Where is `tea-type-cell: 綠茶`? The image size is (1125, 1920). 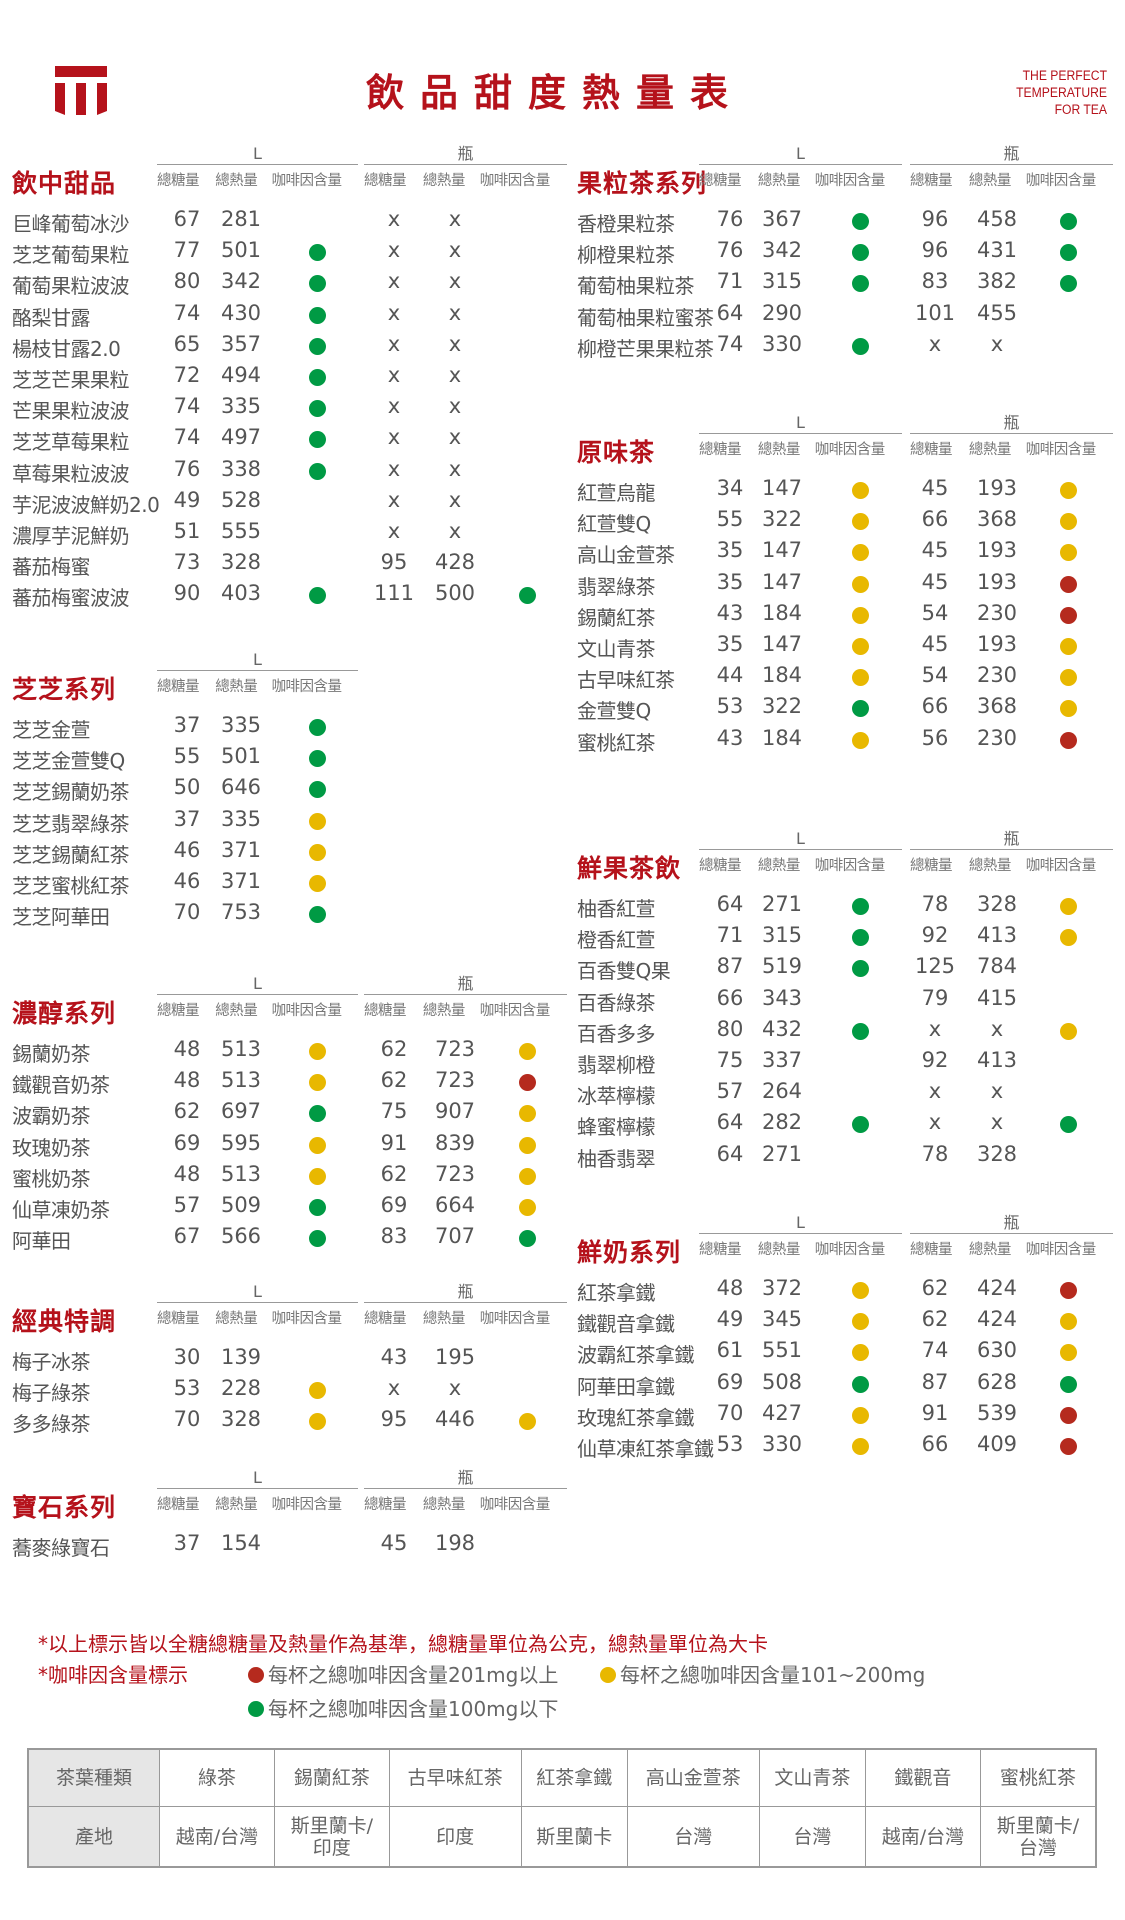 tea-type-cell: 綠茶 is located at coordinates (217, 1777).